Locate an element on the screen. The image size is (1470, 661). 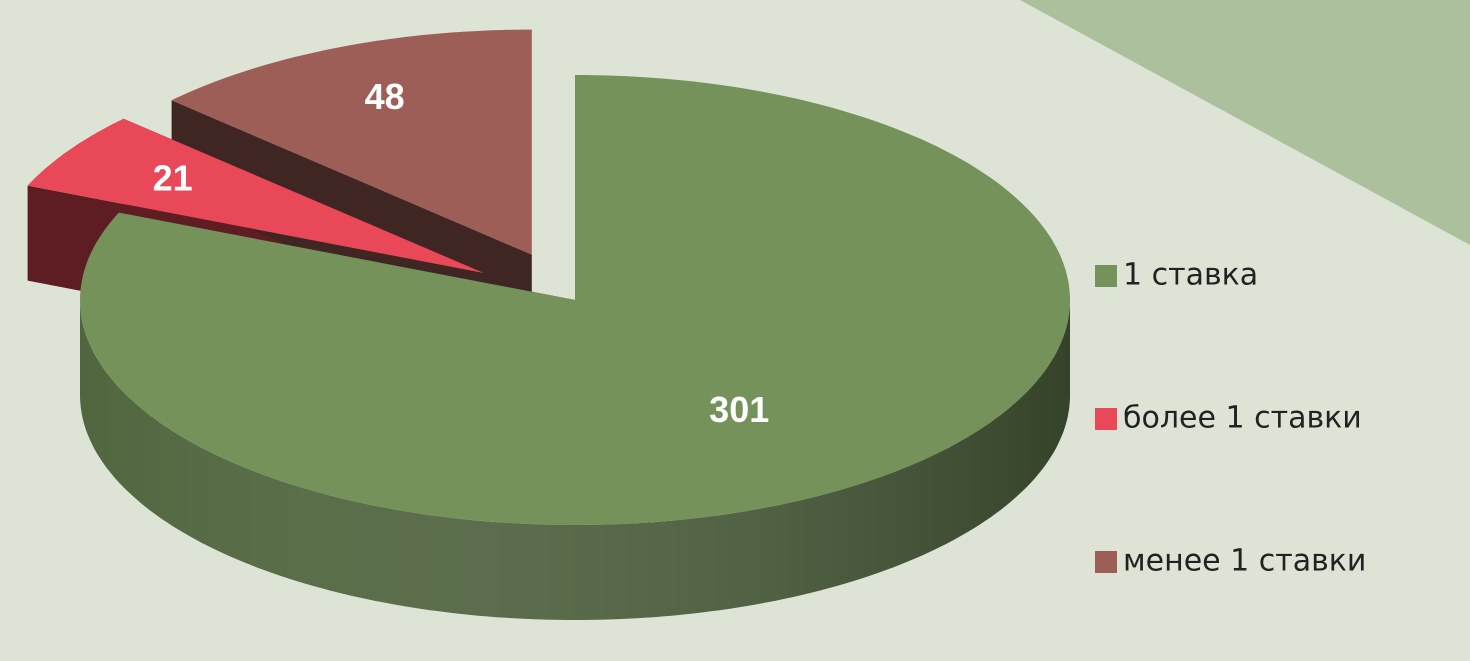
legend: 1 ставка более 1 ставки менее 1 ставки is located at coordinates (1230, 418).